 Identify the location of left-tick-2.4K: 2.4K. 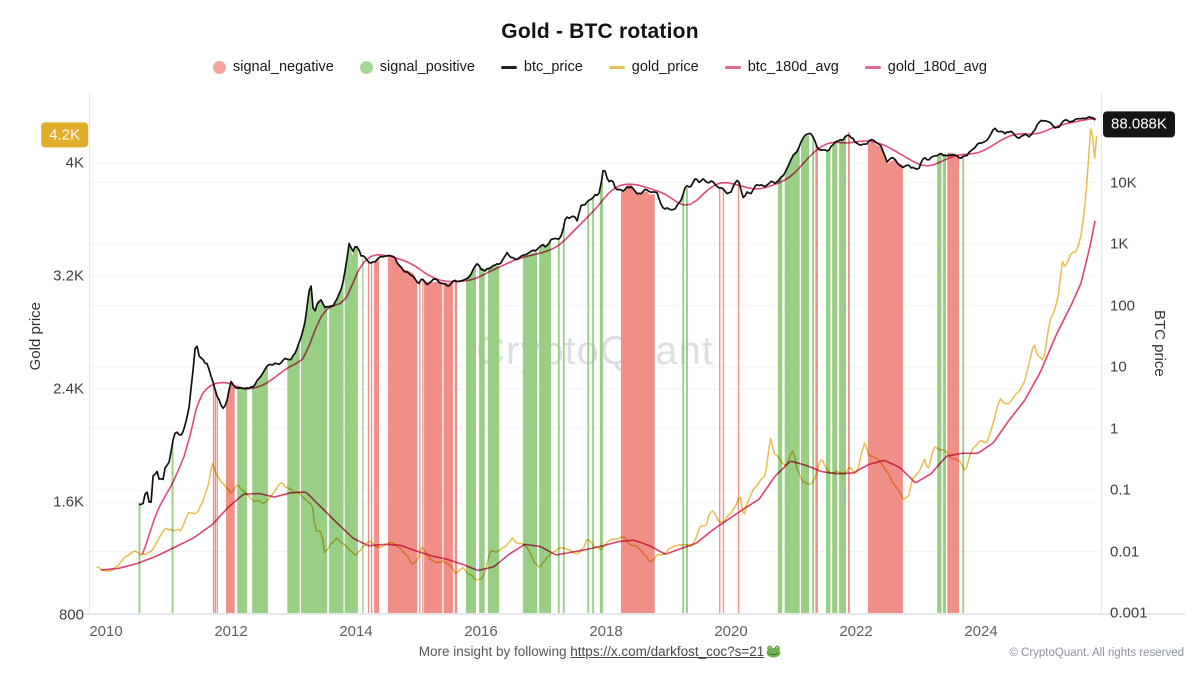
(68, 389).